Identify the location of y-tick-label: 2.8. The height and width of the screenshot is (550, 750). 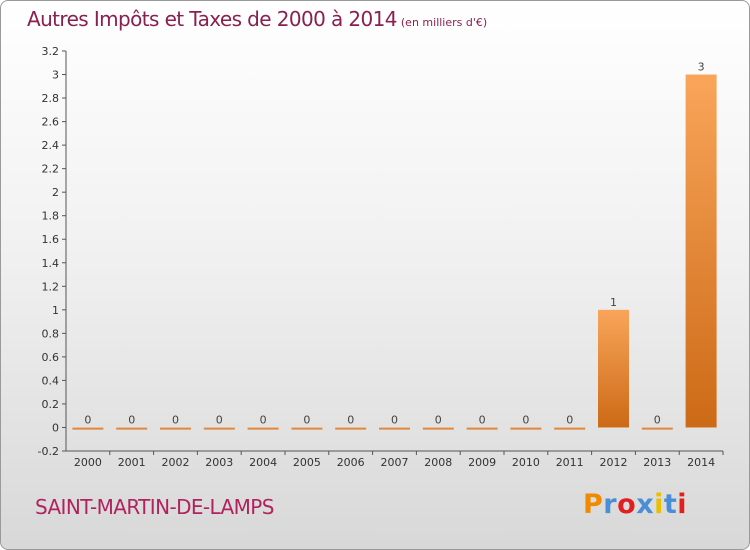
(51, 98).